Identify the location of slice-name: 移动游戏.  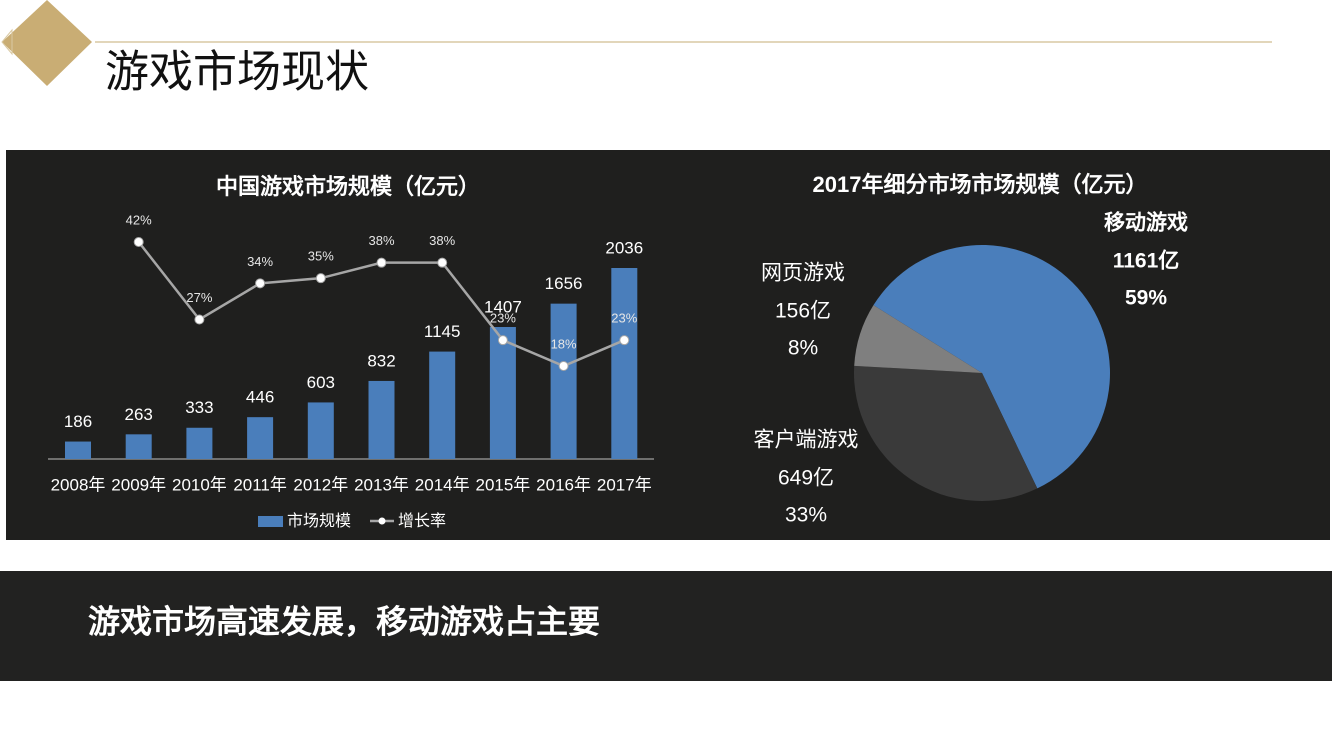
(1146, 223).